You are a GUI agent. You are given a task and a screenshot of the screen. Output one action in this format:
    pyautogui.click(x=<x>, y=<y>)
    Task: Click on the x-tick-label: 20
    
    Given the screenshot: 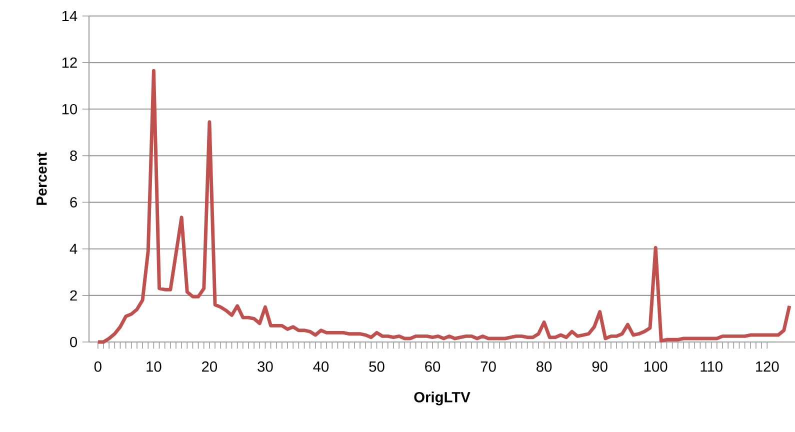 What is the action you would take?
    pyautogui.click(x=210, y=366)
    